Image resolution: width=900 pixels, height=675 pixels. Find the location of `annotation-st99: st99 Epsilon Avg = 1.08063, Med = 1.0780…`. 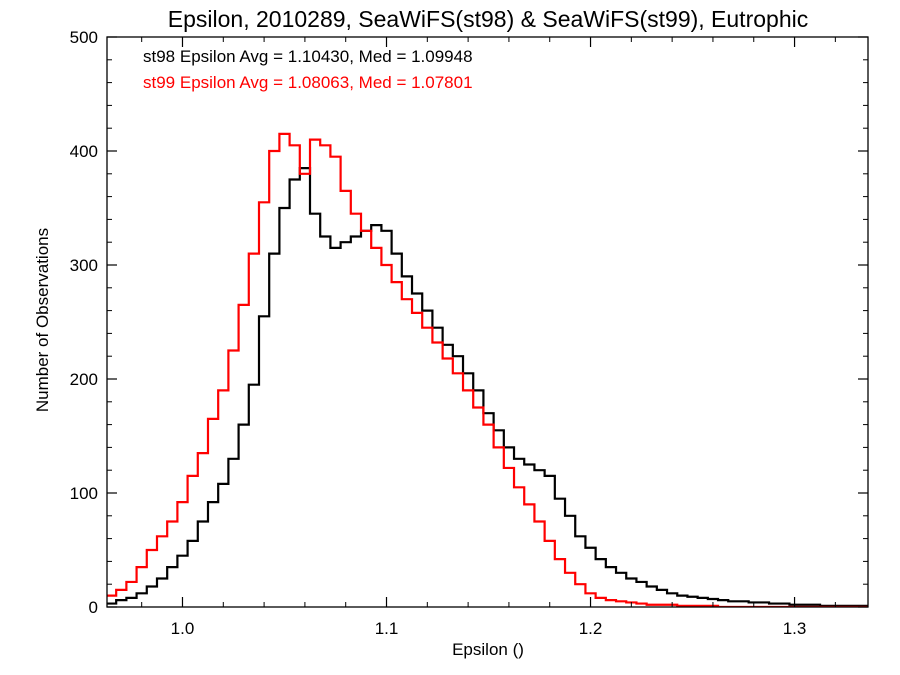

annotation-st99: st99 Epsilon Avg = 1.08063, Med = 1.0780… is located at coordinates (308, 82).